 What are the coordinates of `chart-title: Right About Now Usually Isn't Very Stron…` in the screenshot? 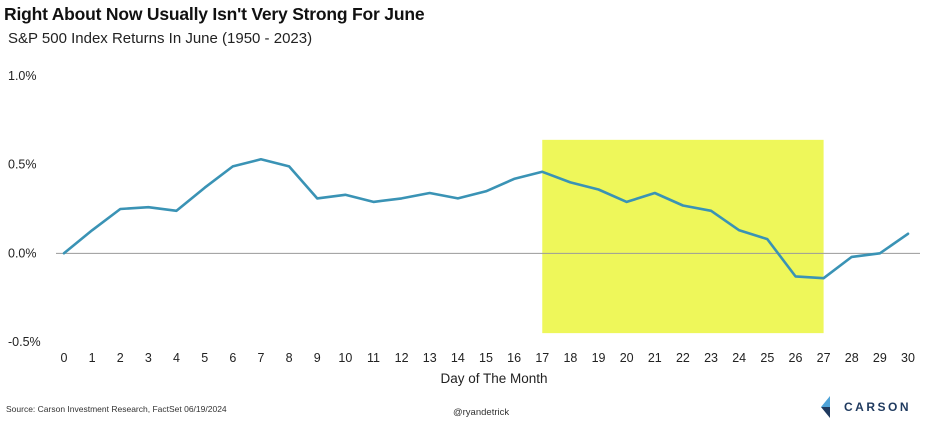 It's located at (214, 14).